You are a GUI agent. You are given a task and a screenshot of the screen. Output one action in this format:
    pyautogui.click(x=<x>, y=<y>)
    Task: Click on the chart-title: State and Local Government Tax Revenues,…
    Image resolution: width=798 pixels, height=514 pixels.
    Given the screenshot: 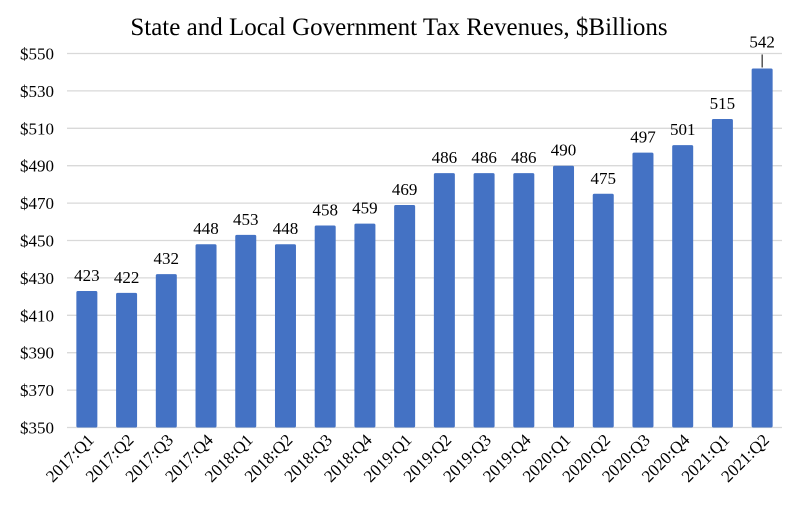 What is the action you would take?
    pyautogui.click(x=398, y=27)
    